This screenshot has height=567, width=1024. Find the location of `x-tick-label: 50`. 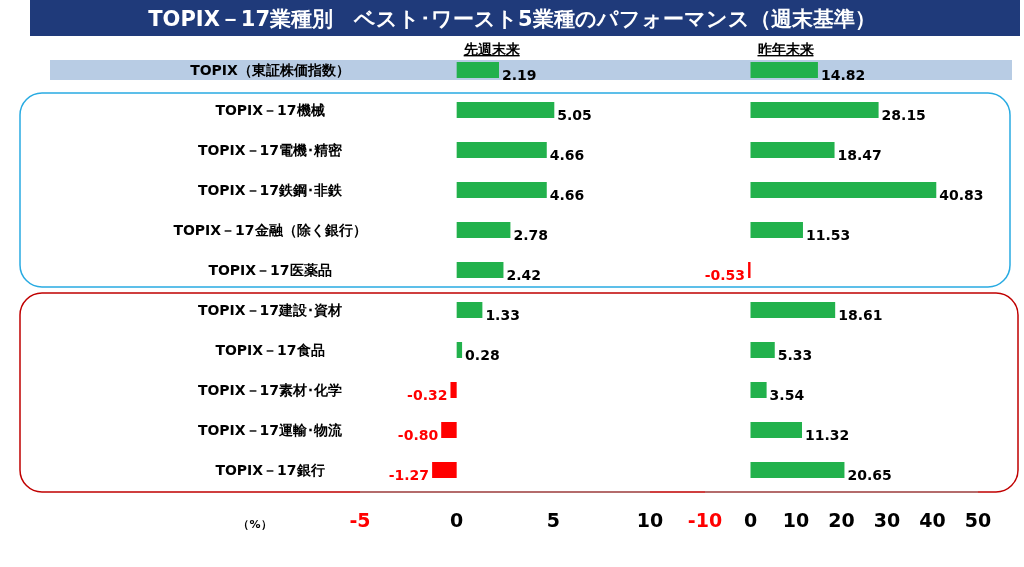

x-tick-label: 50 is located at coordinates (978, 520).